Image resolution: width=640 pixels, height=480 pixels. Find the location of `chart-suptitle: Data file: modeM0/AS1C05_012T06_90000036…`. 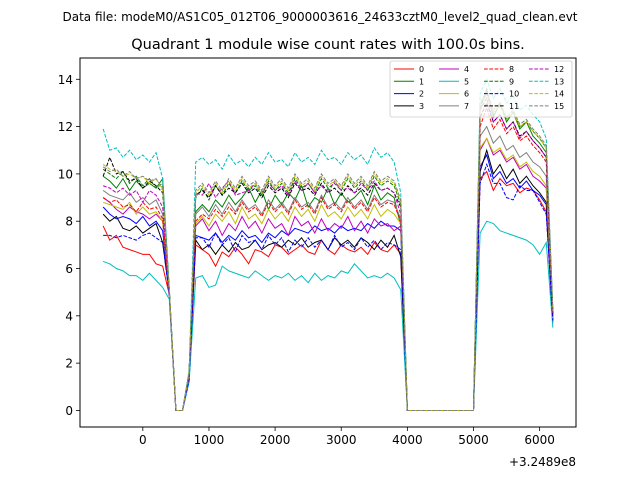

chart-suptitle: Data file: modeM0/AS1C05_012T06_90000036… is located at coordinates (319, 17).